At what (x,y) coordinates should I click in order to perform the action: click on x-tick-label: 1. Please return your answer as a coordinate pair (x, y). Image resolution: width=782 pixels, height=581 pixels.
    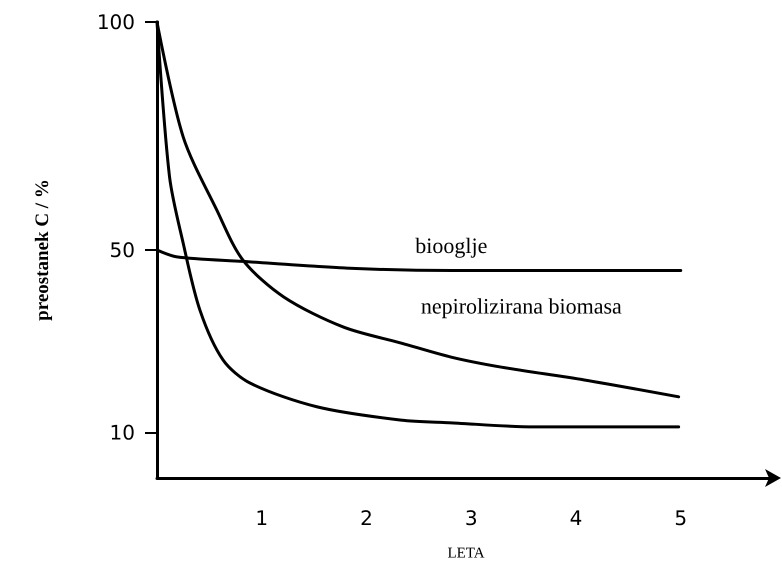
    Looking at the image, I should click on (261, 518).